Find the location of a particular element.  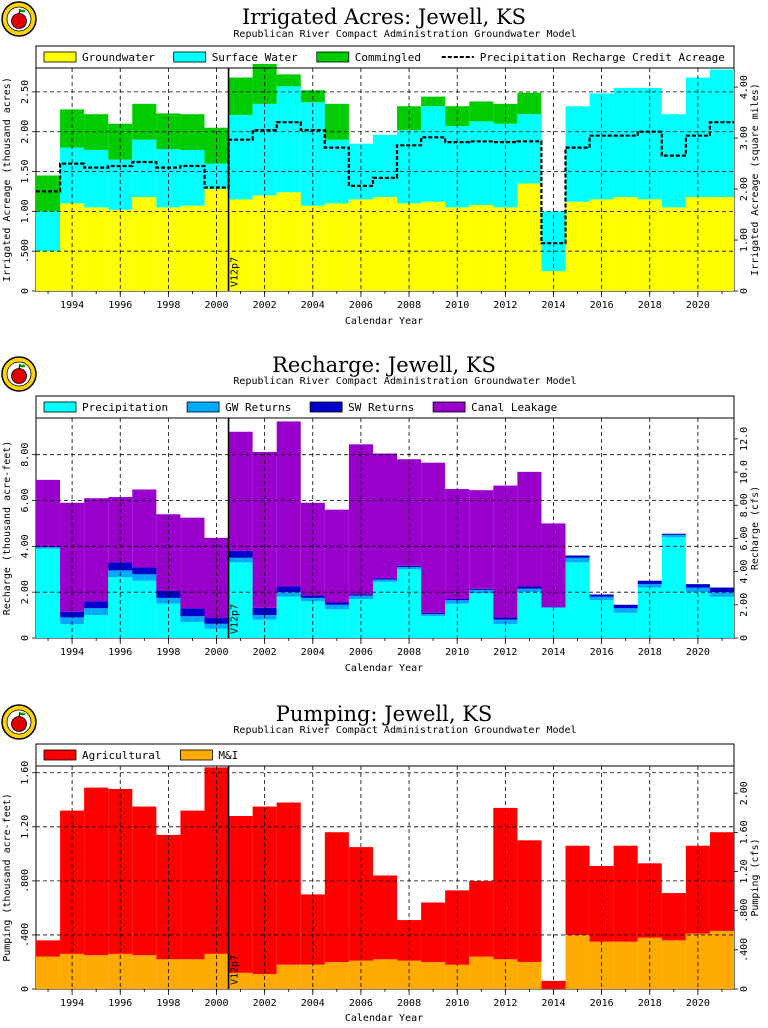

x-tick-label: 2004 is located at coordinates (313, 652).